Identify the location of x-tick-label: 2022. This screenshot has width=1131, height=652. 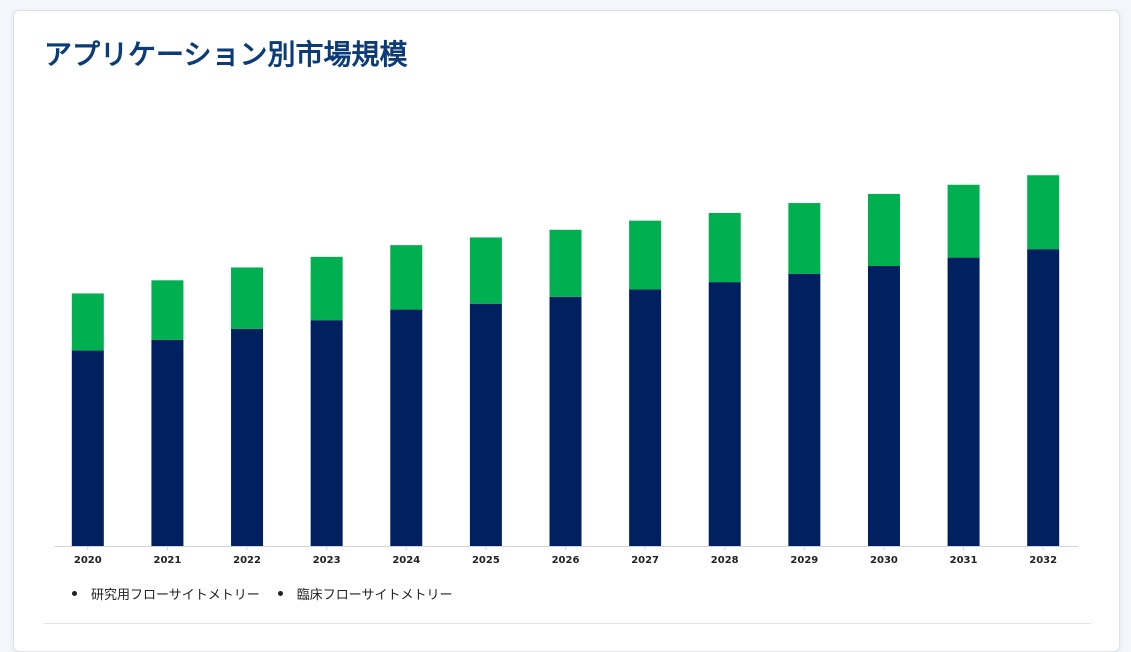
(247, 560).